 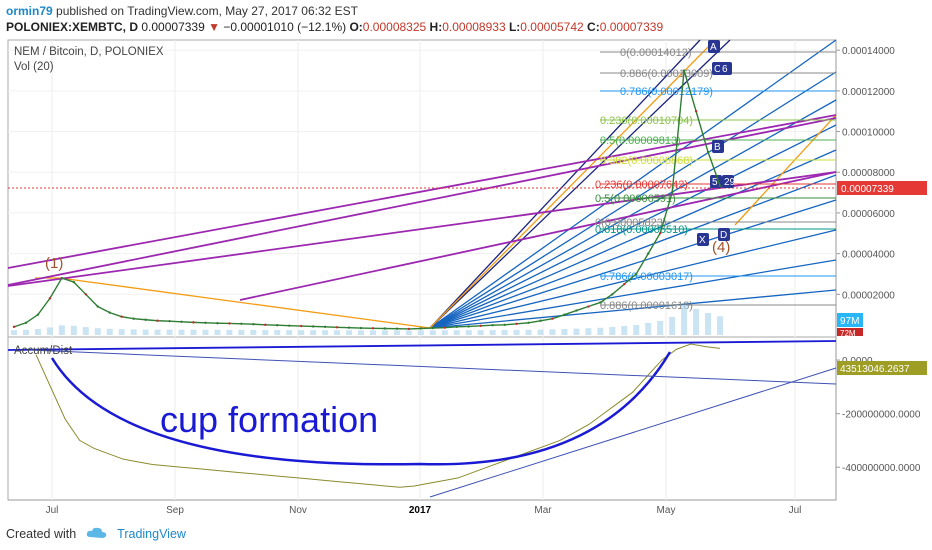 What do you see at coordinates (474, 27) in the screenshot?
I see `high-value: 0.00008933` at bounding box center [474, 27].